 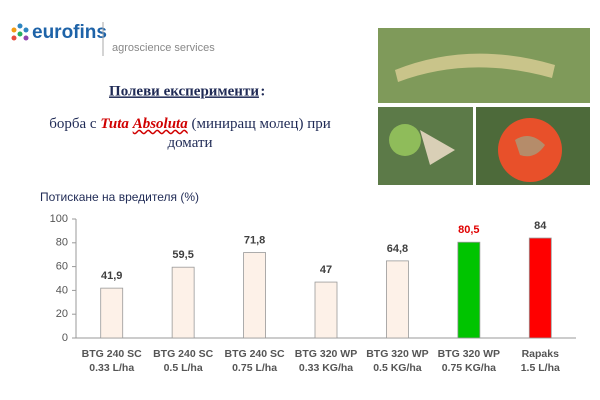 What do you see at coordinates (114, 124) in the screenshot?
I see `subtitle-species: Tuta` at bounding box center [114, 124].